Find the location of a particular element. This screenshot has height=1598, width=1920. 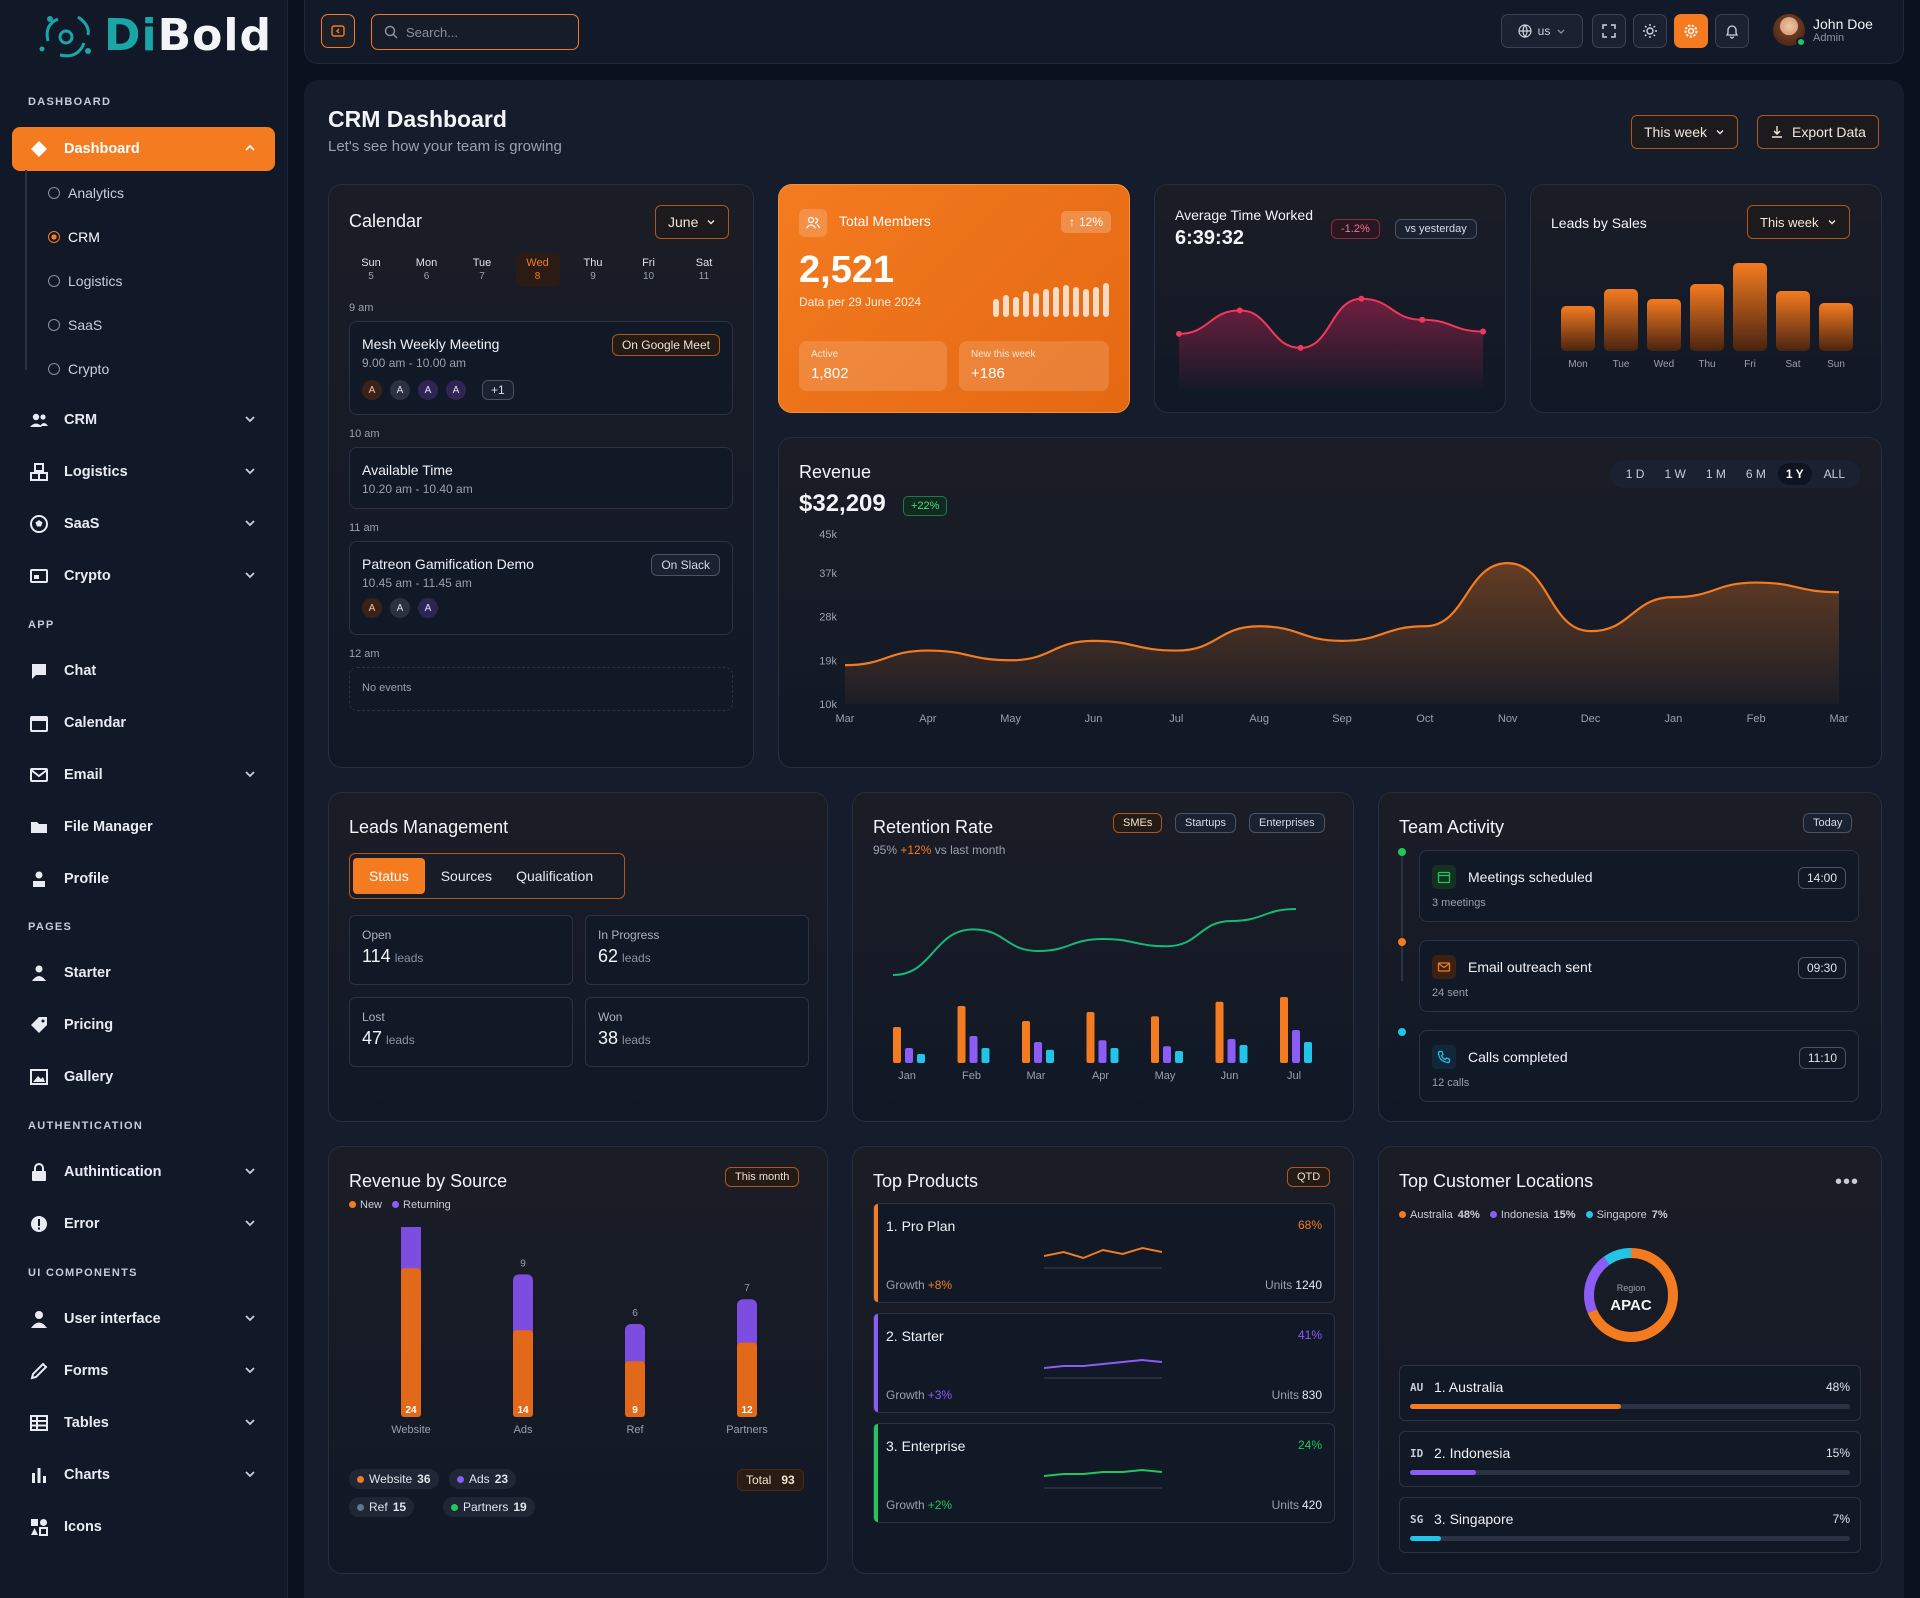

tab-sources: Sources is located at coordinates (466, 876).